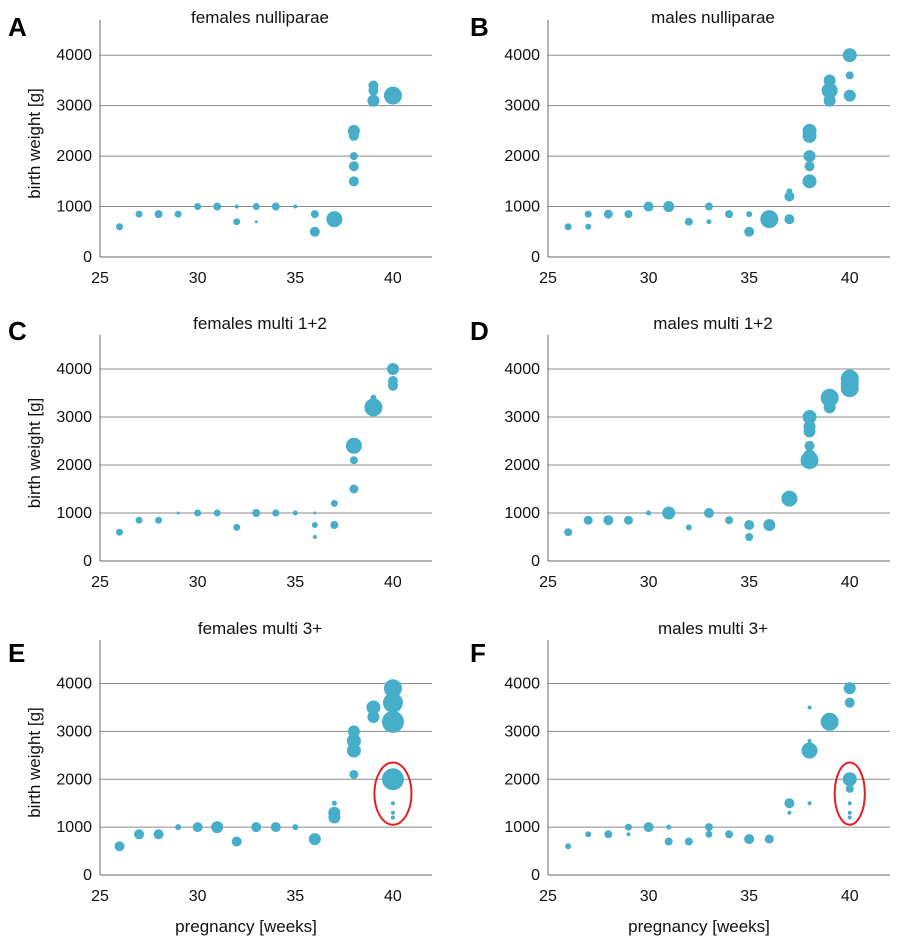  What do you see at coordinates (713, 323) in the screenshot?
I see `panel-title: males multi 1+2` at bounding box center [713, 323].